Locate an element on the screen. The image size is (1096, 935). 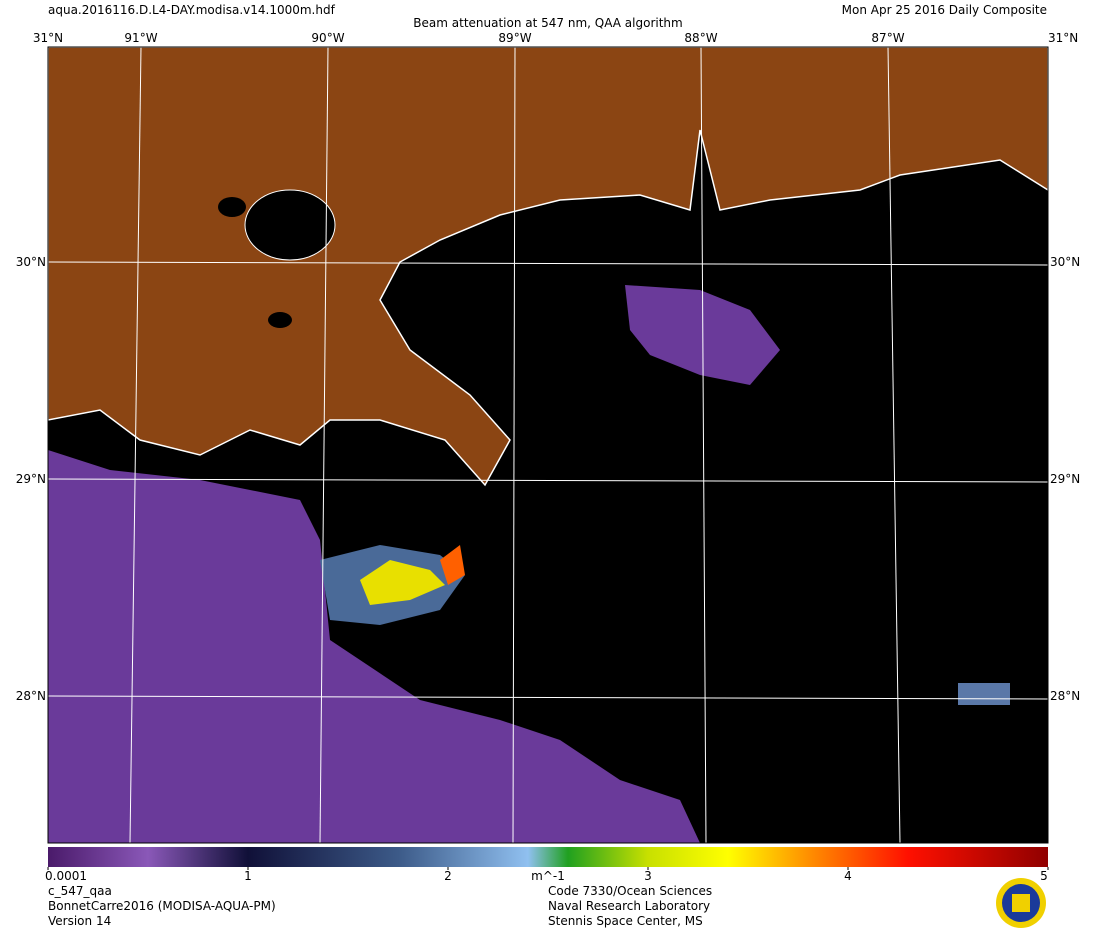
colorbar-tick-label: 2 is located at coordinates (448, 876).